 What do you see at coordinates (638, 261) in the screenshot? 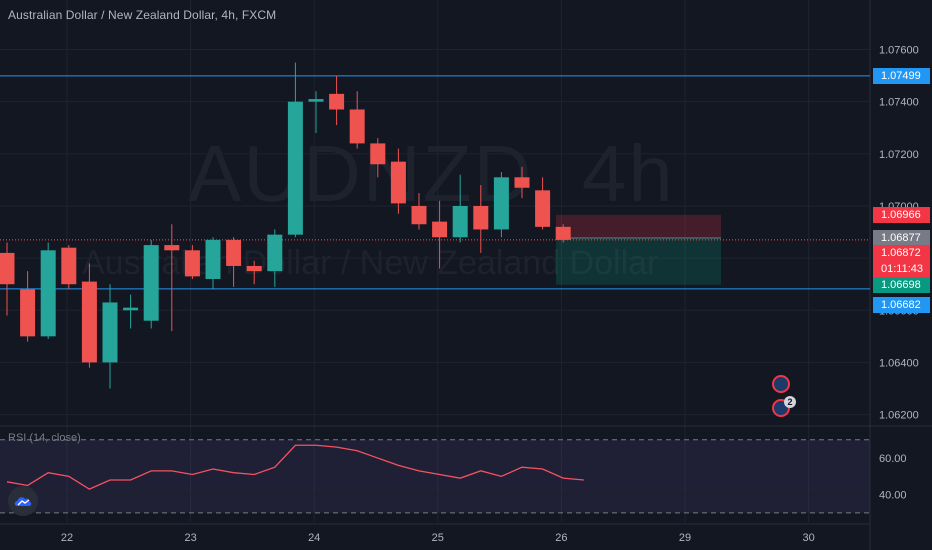
I see `position-target-zone` at bounding box center [638, 261].